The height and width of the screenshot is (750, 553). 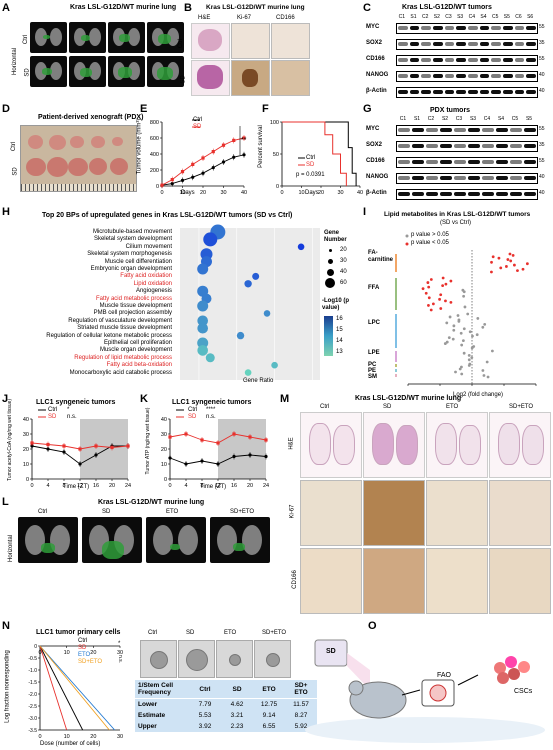 I want to click on panel-c-blot-strip, so click(x=467, y=92).